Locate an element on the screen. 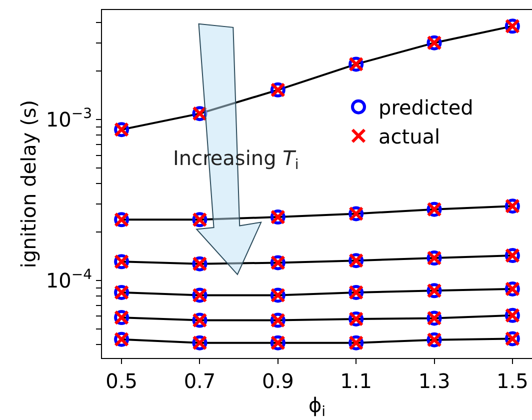  x-axis-title: ϕ$_{i}$ is located at coordinates (317, 406).